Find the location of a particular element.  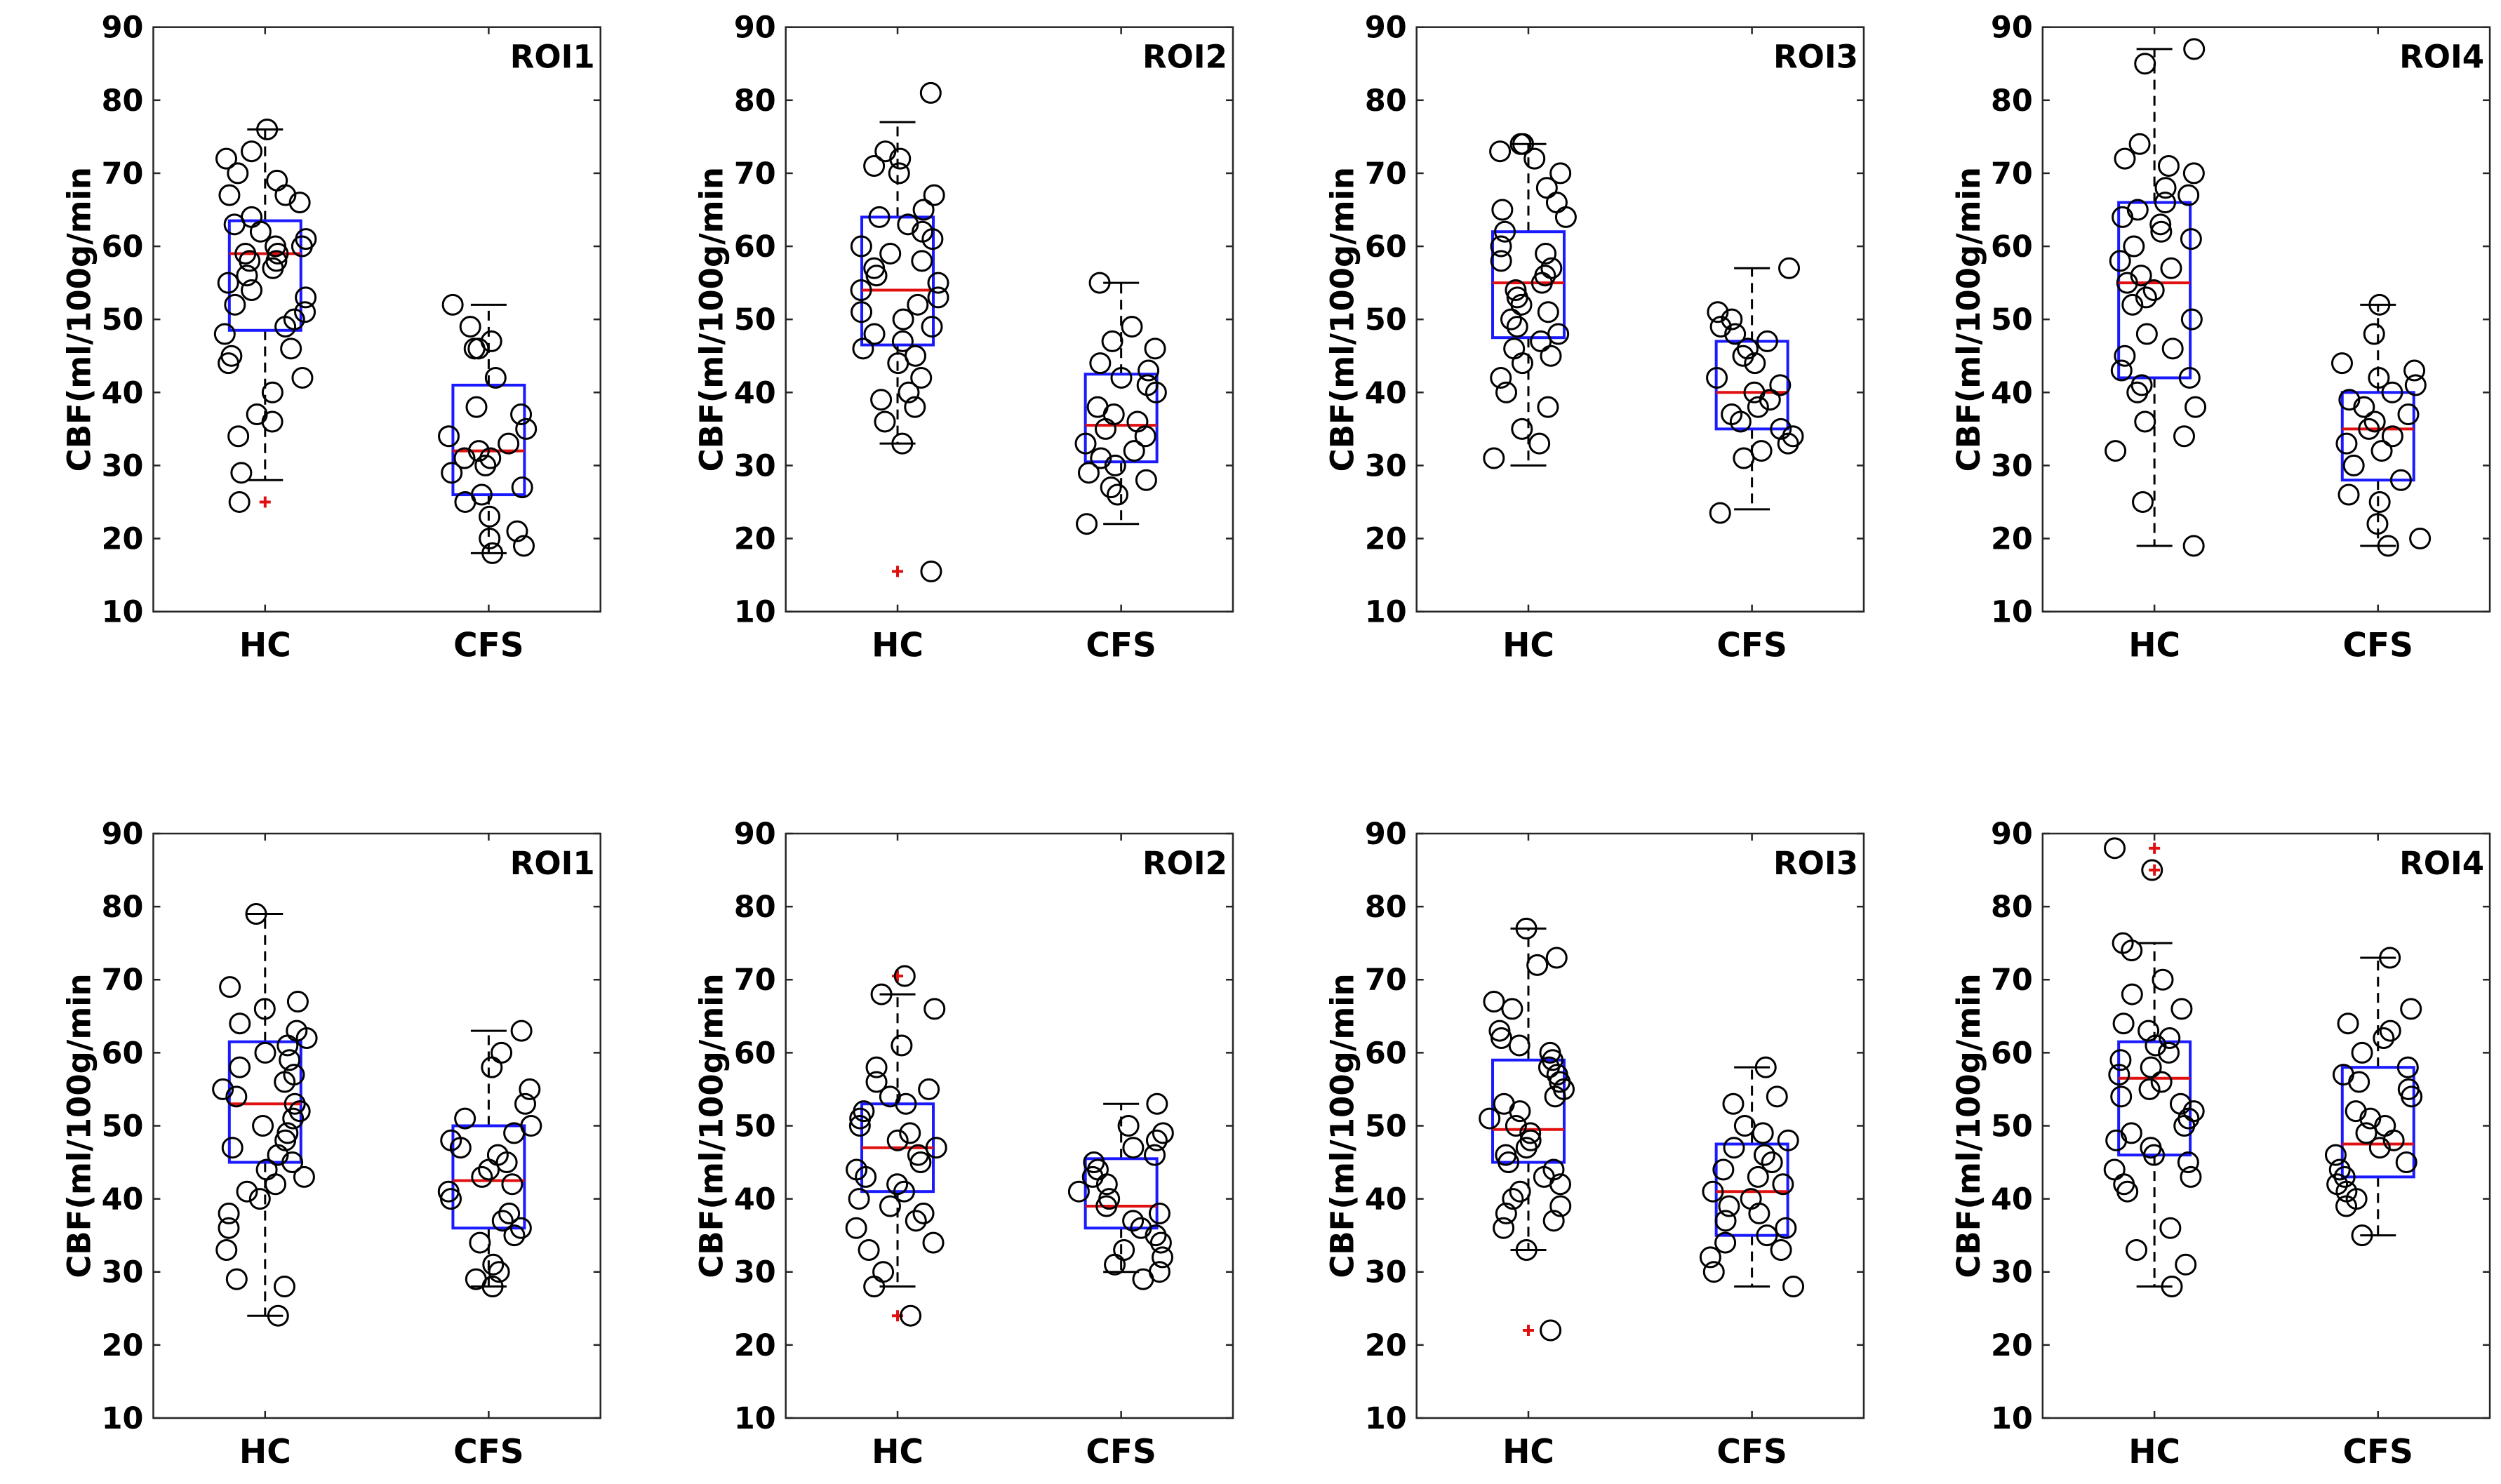

box-hc is located at coordinates (1528, 1132).